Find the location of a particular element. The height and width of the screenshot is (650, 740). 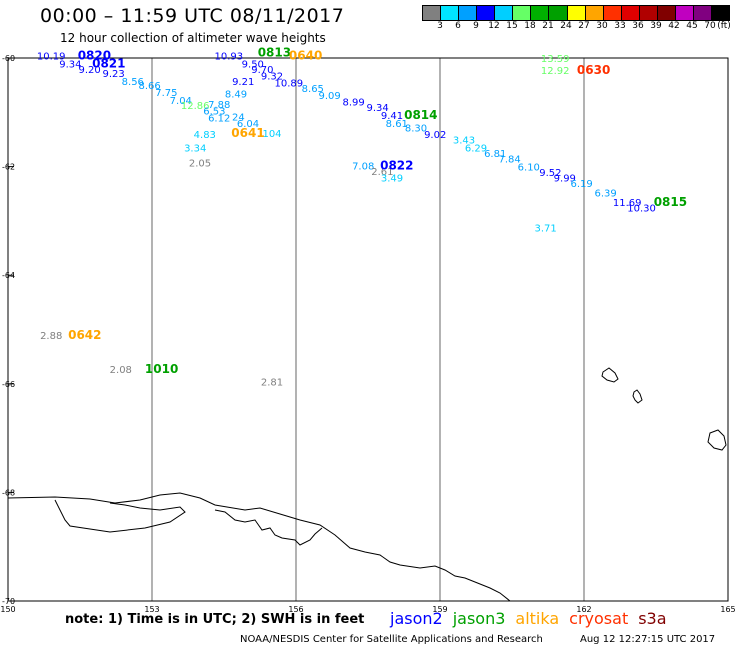

pass-time-label: 0630 is located at coordinates (593, 70).